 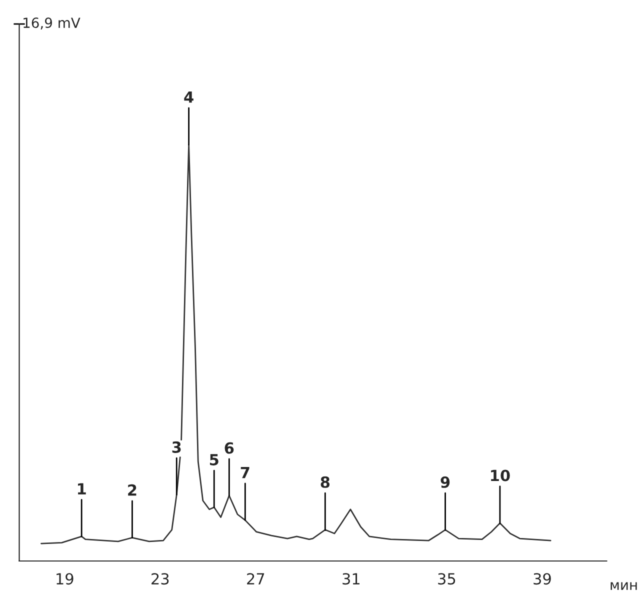 I want to click on annotation: 8, so click(x=325, y=482).